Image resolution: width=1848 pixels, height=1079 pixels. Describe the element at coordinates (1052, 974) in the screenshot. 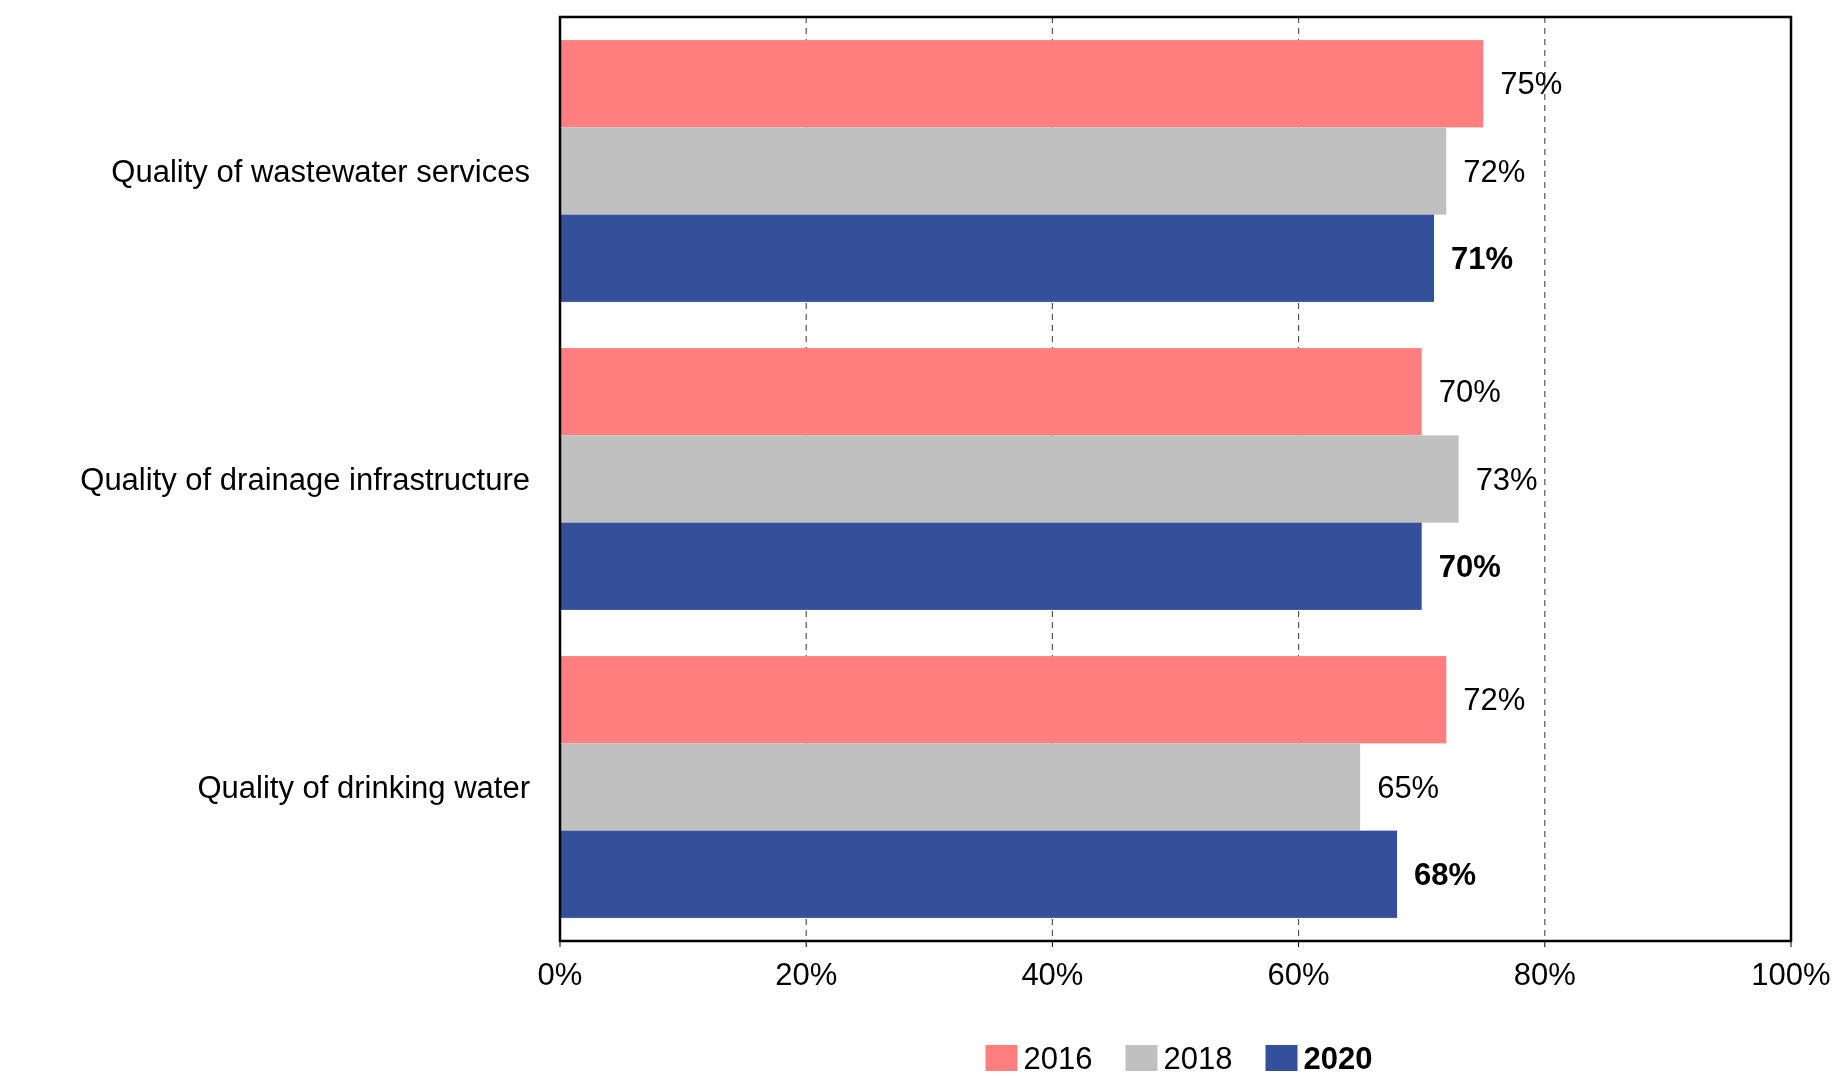

I see `x-tick-label: 40%` at that location.